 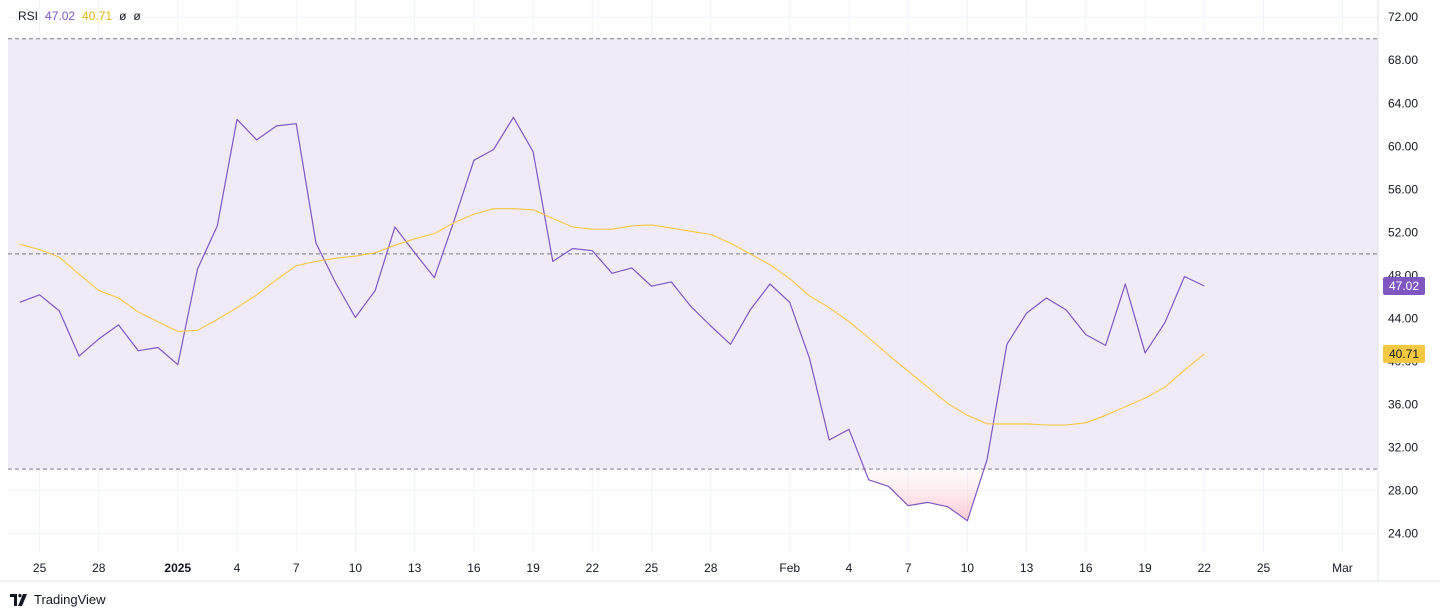 What do you see at coordinates (1403, 534) in the screenshot?
I see `y-tick-label: 24.00` at bounding box center [1403, 534].